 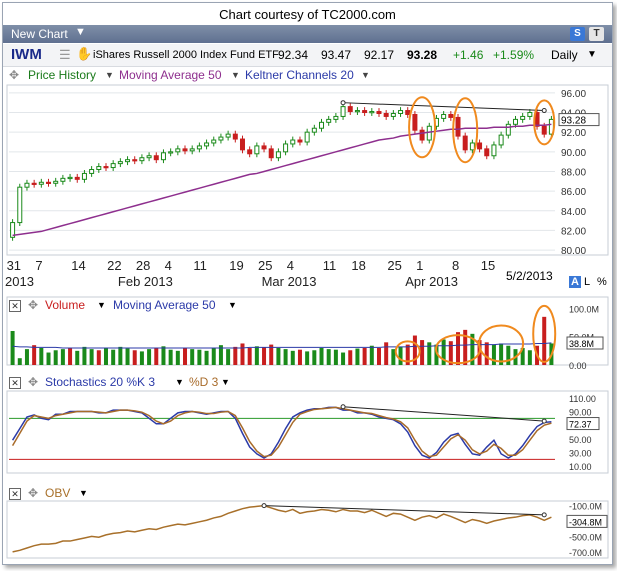 I want to click on volume-ma-line, so click(x=282, y=345).